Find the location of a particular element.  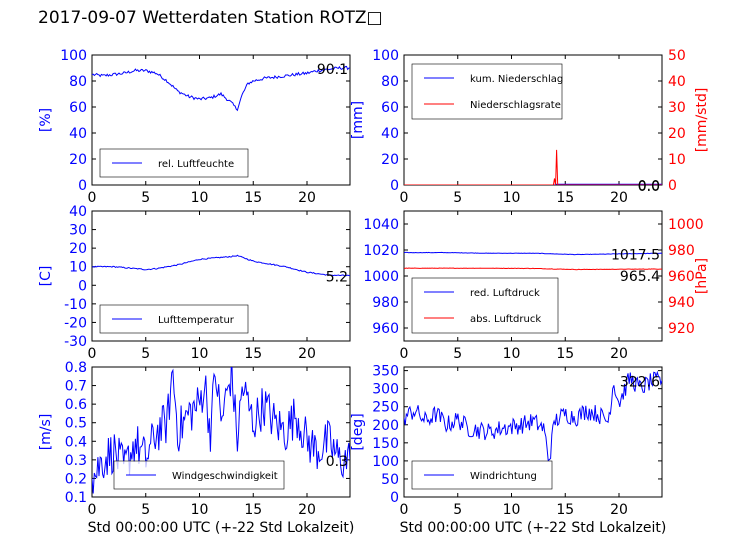

figure-title: 2017-09-07 Wetterdaten Station ROTZ□ is located at coordinates (210, 18).